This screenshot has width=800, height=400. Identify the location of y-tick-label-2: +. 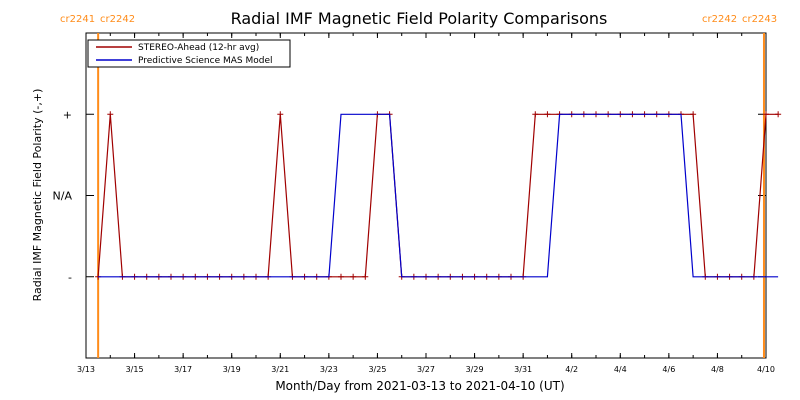
(67, 114).